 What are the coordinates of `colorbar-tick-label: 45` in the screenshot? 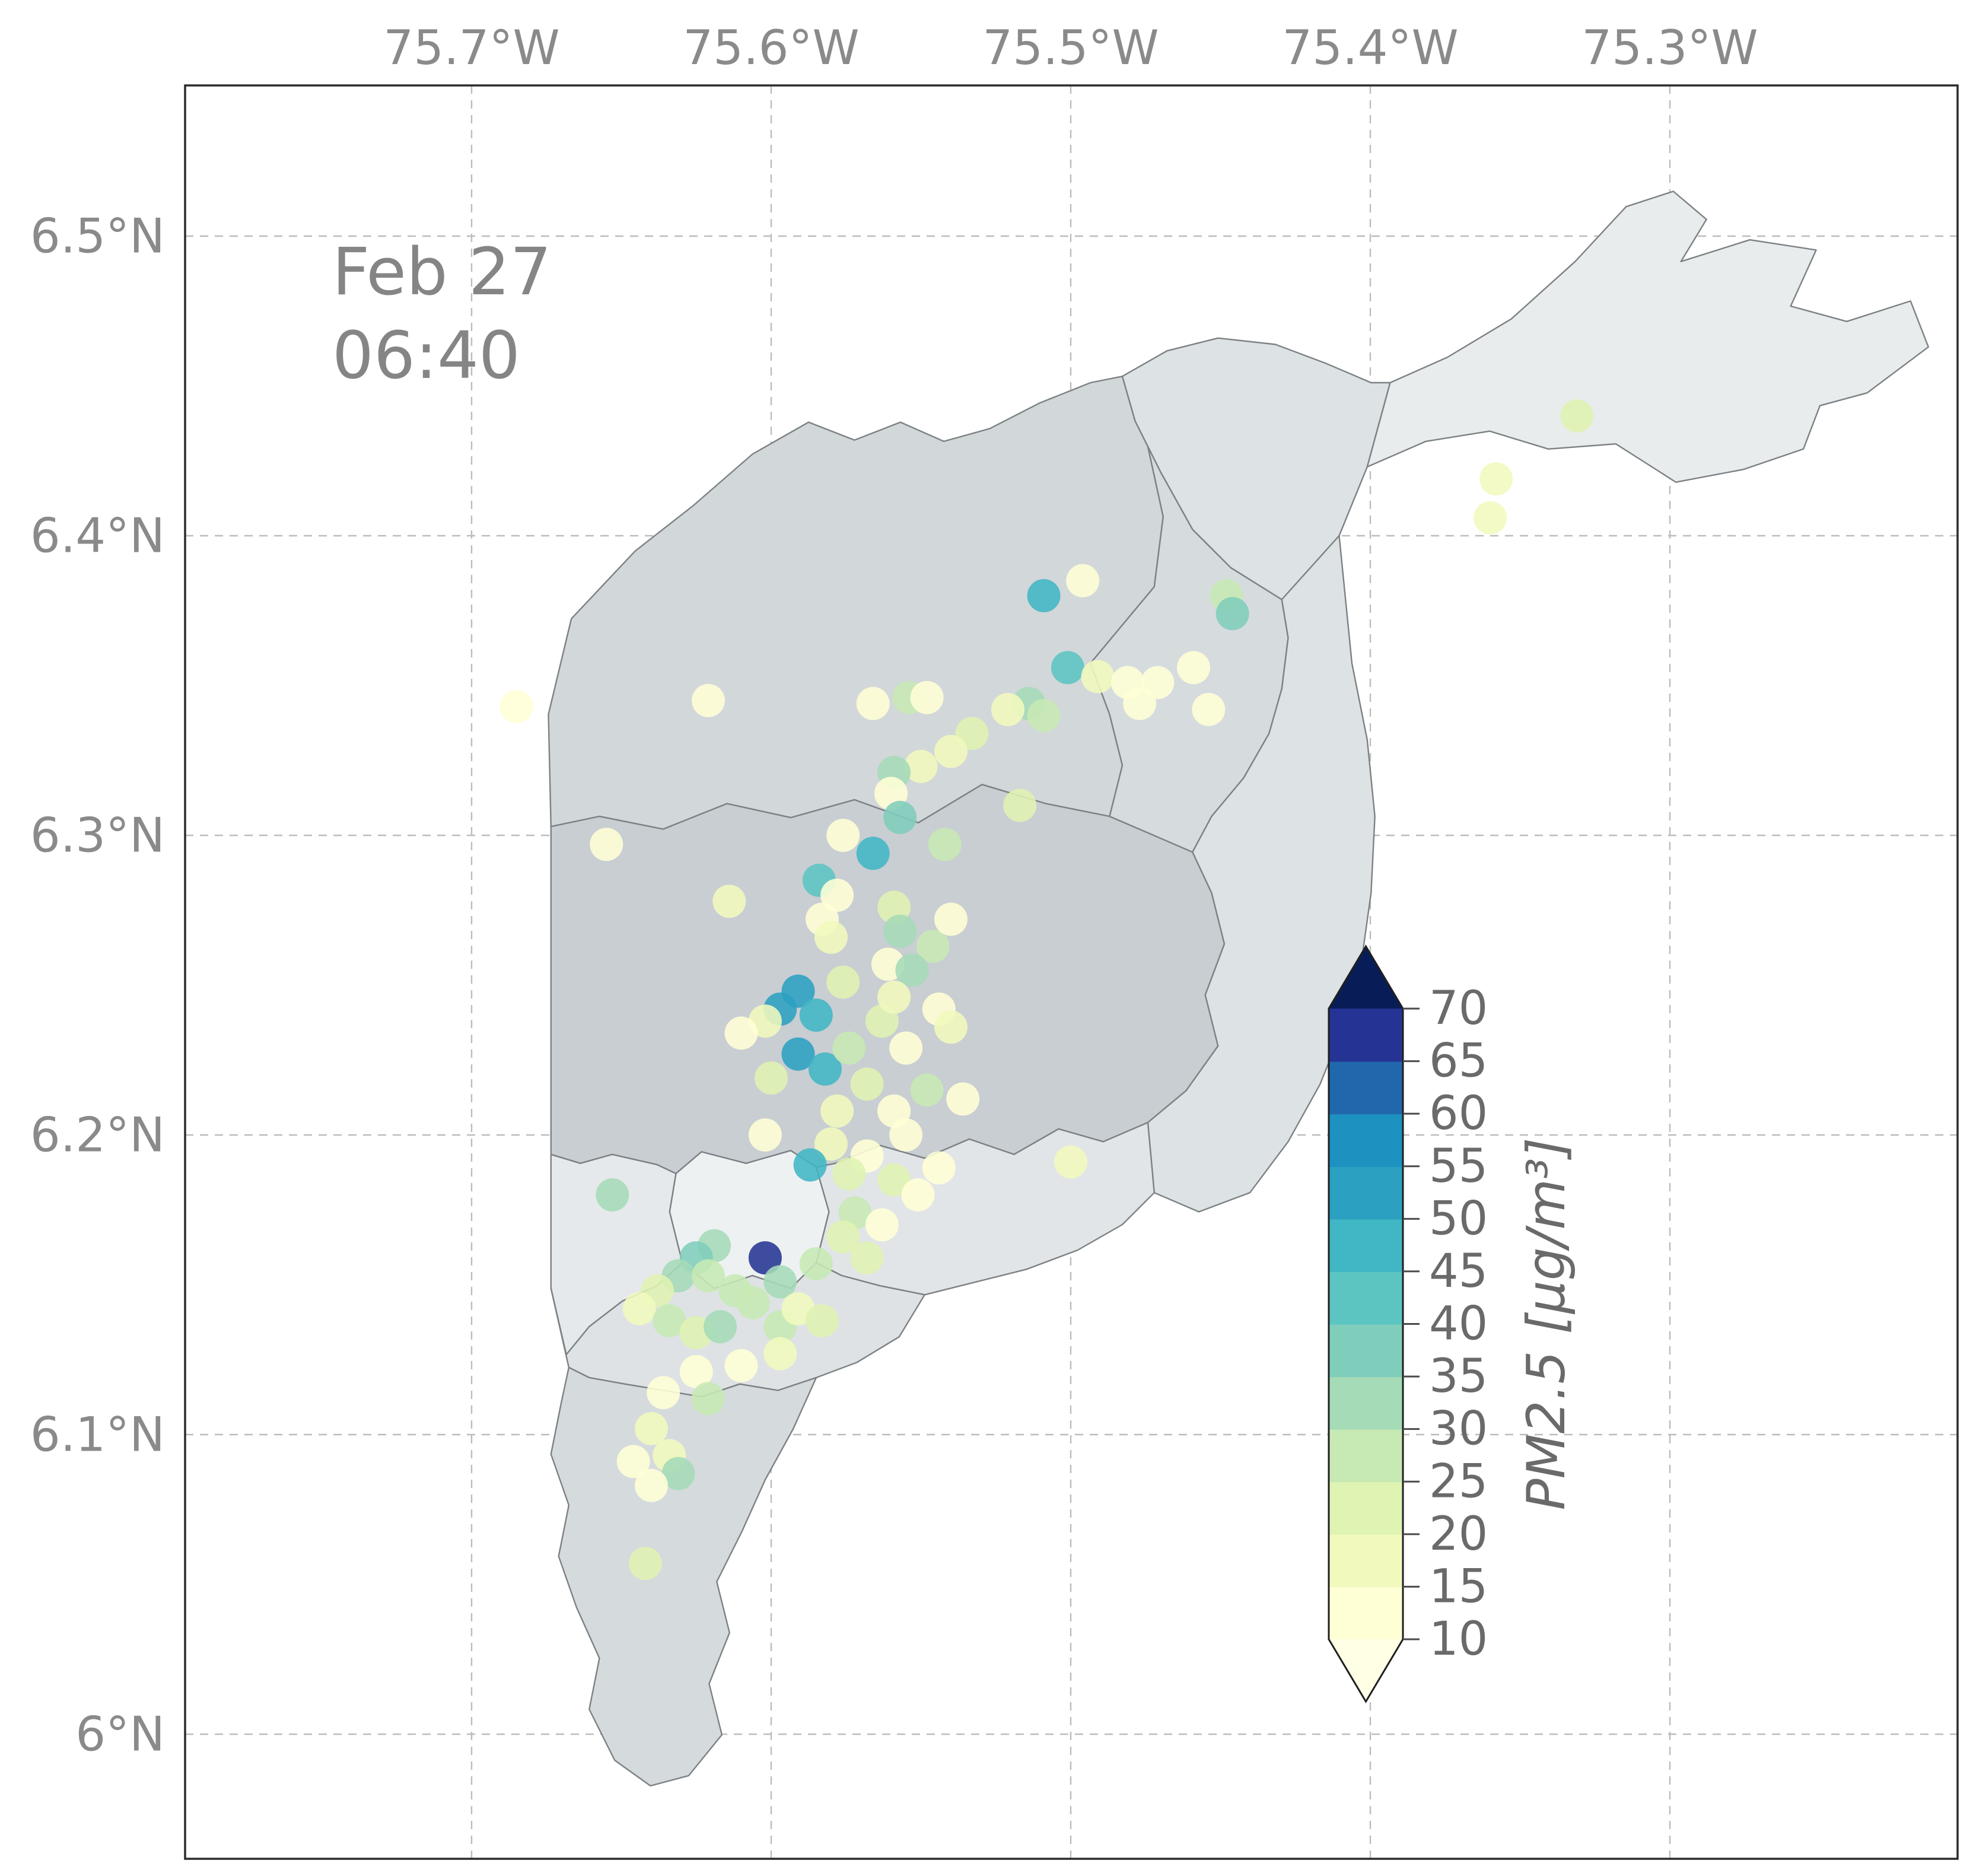 It's located at (1458, 1271).